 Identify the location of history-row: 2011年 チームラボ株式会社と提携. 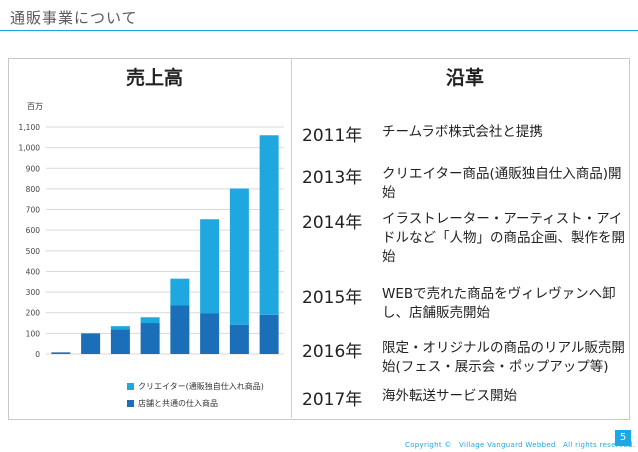
(465, 133).